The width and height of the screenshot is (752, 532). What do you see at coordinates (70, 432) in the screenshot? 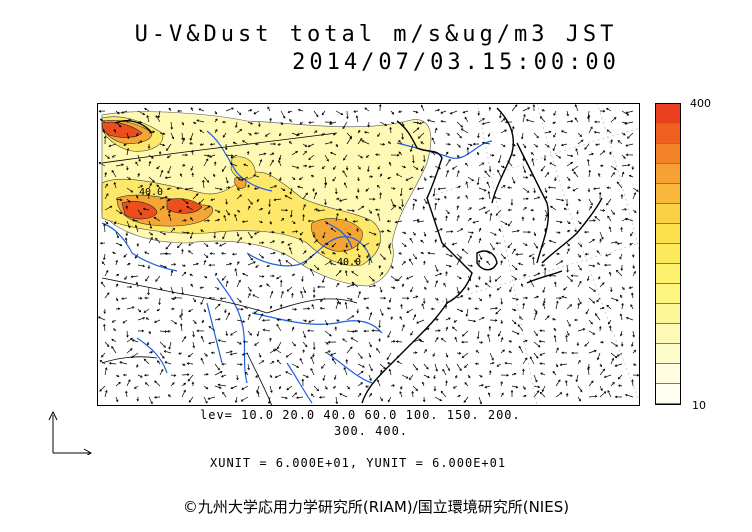
I see `unit-vector-arrows` at bounding box center [70, 432].